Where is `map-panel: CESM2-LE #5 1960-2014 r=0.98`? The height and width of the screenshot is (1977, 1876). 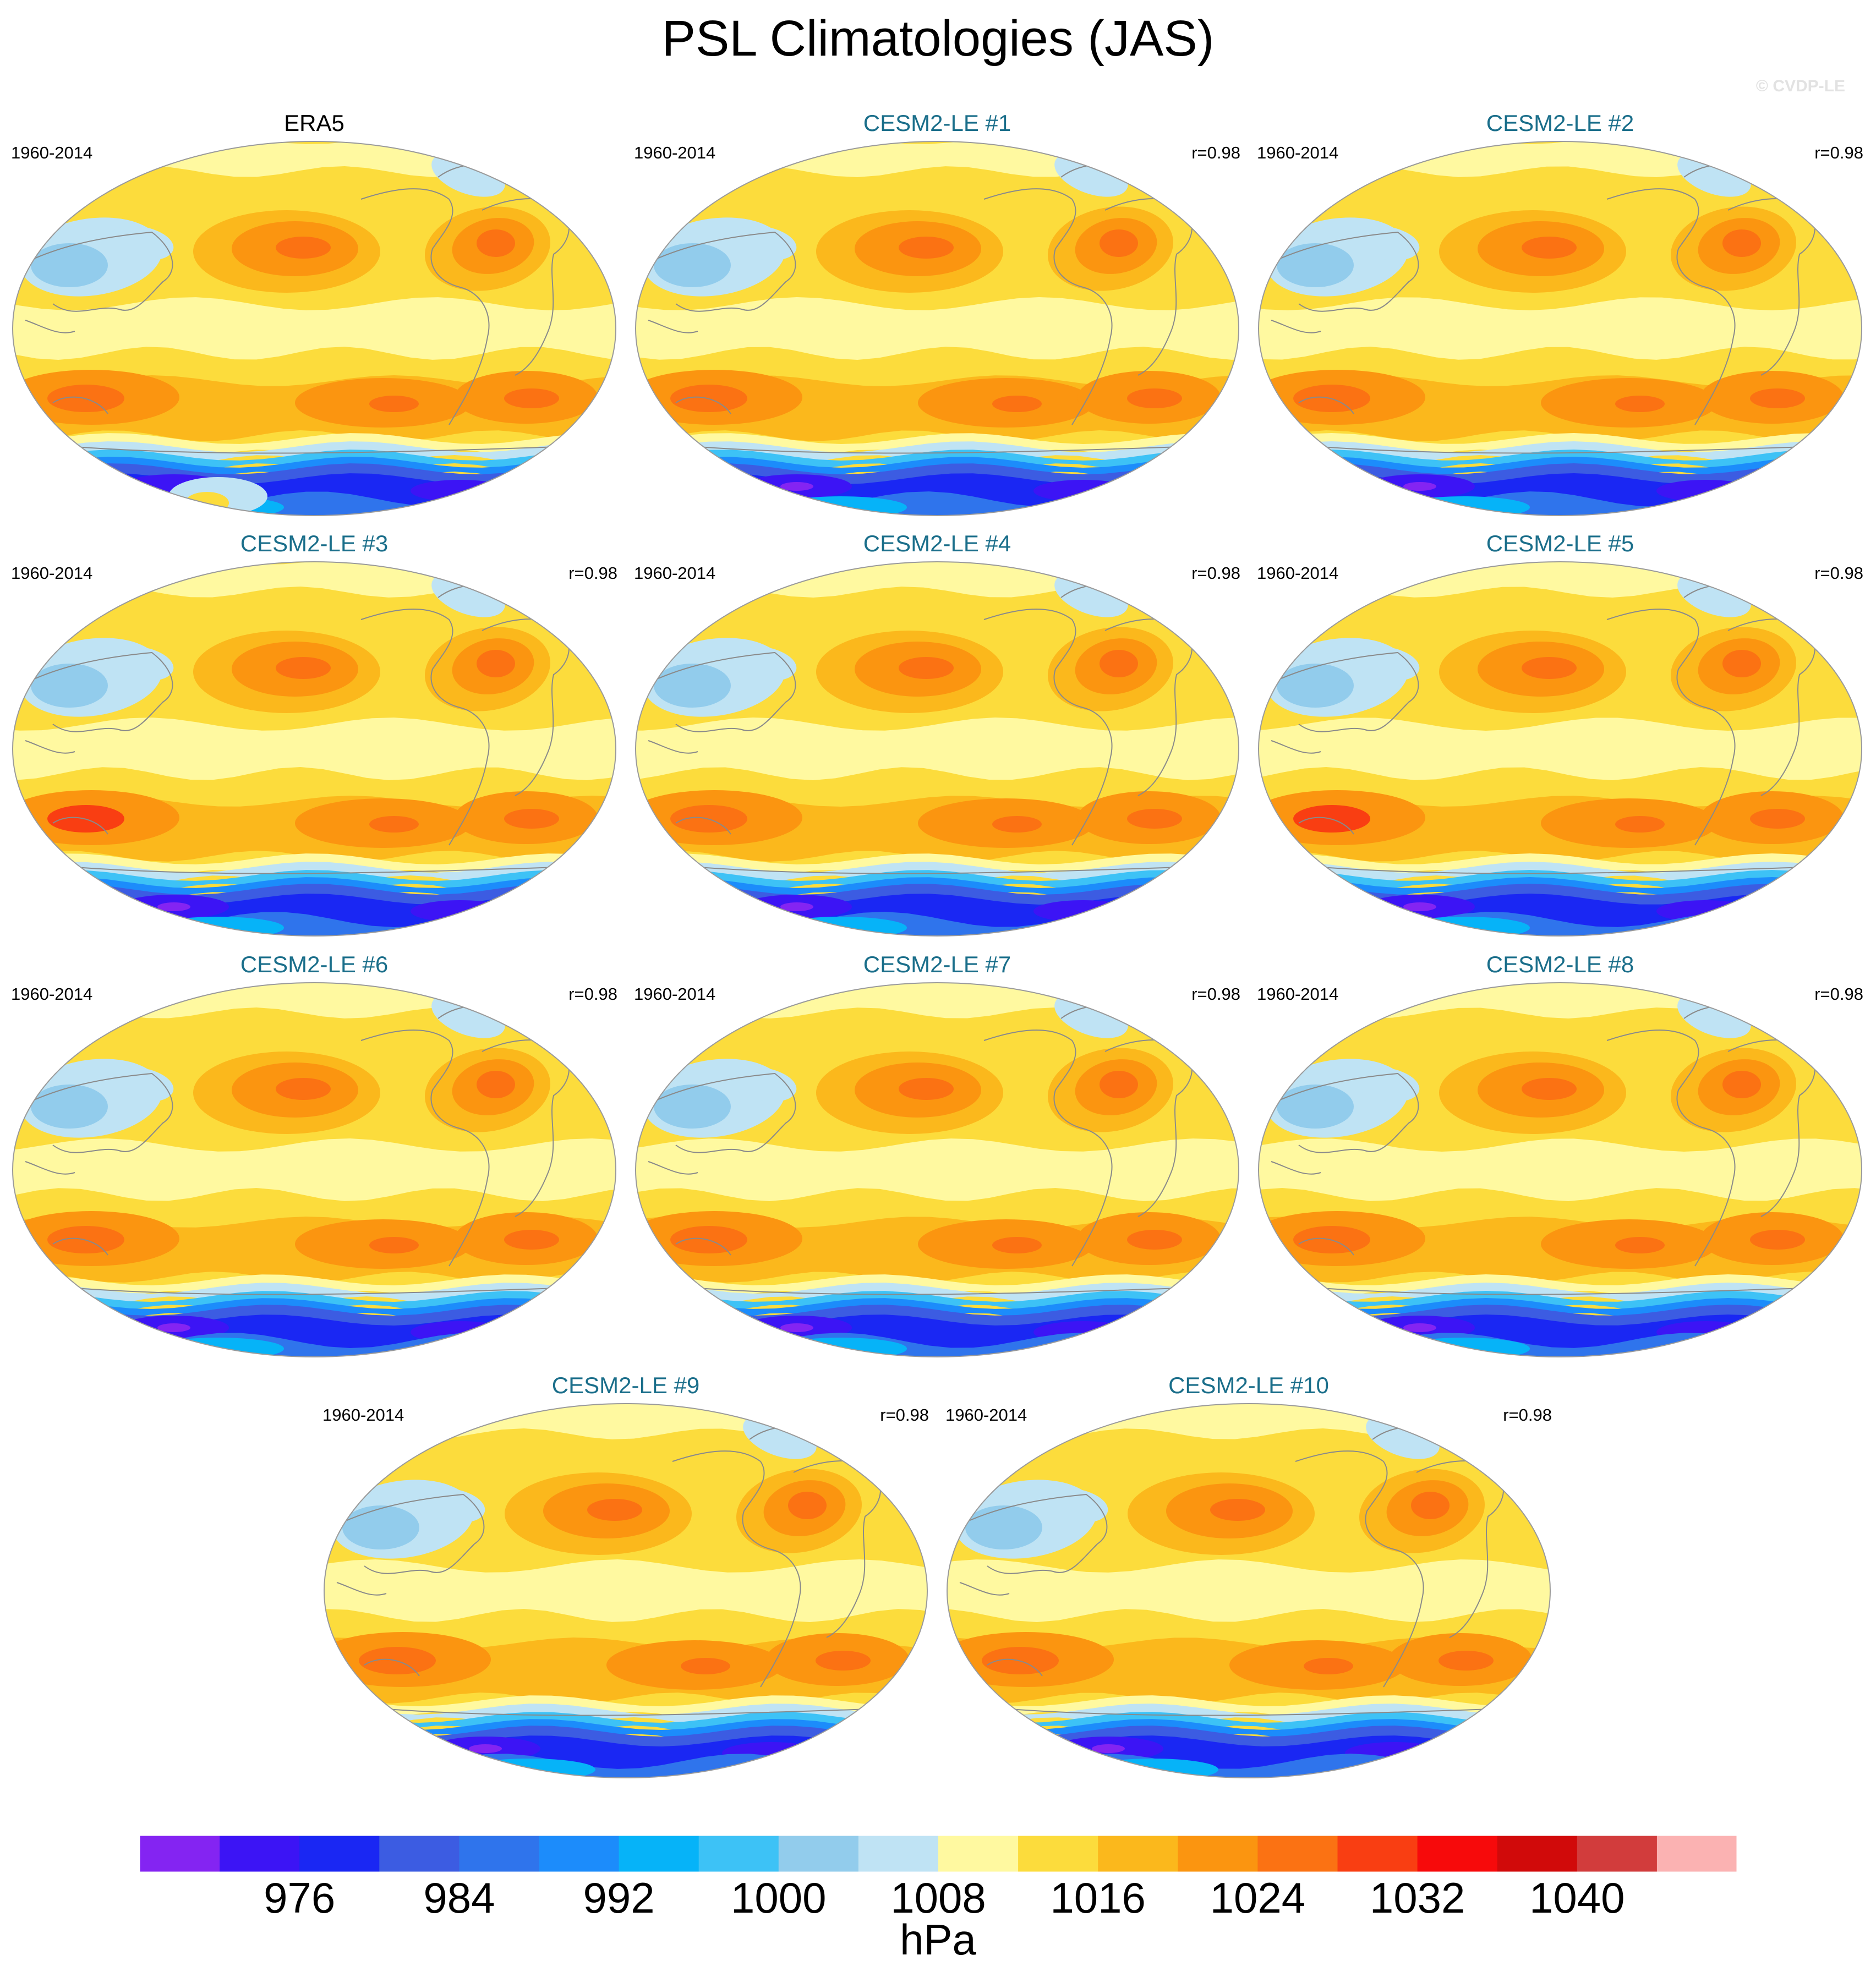
map-panel: CESM2-LE #5 1960-2014 r=0.98 is located at coordinates (1561, 739).